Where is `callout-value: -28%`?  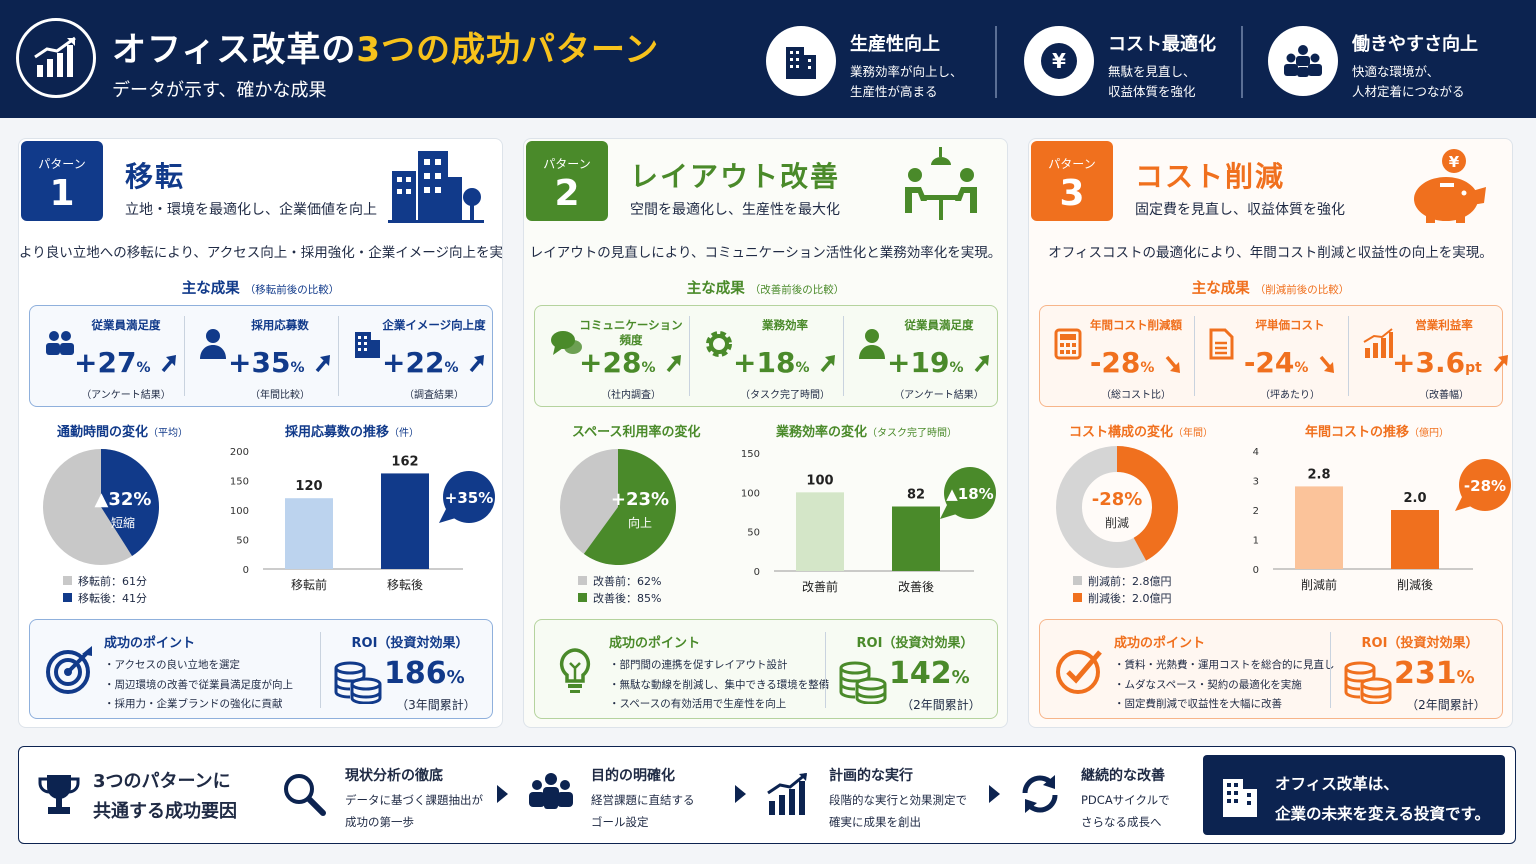 callout-value: -28% is located at coordinates (1485, 486).